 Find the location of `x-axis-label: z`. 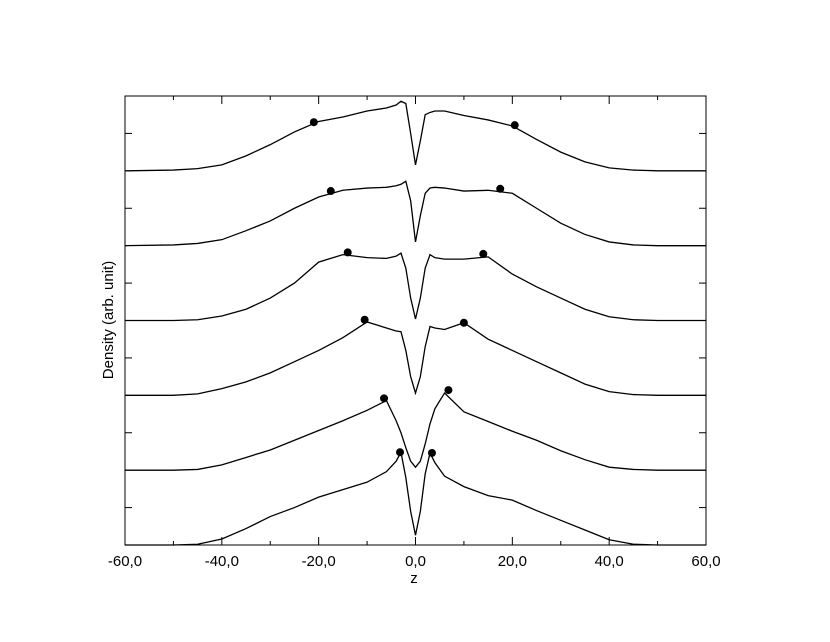

x-axis-label: z is located at coordinates (414, 578).